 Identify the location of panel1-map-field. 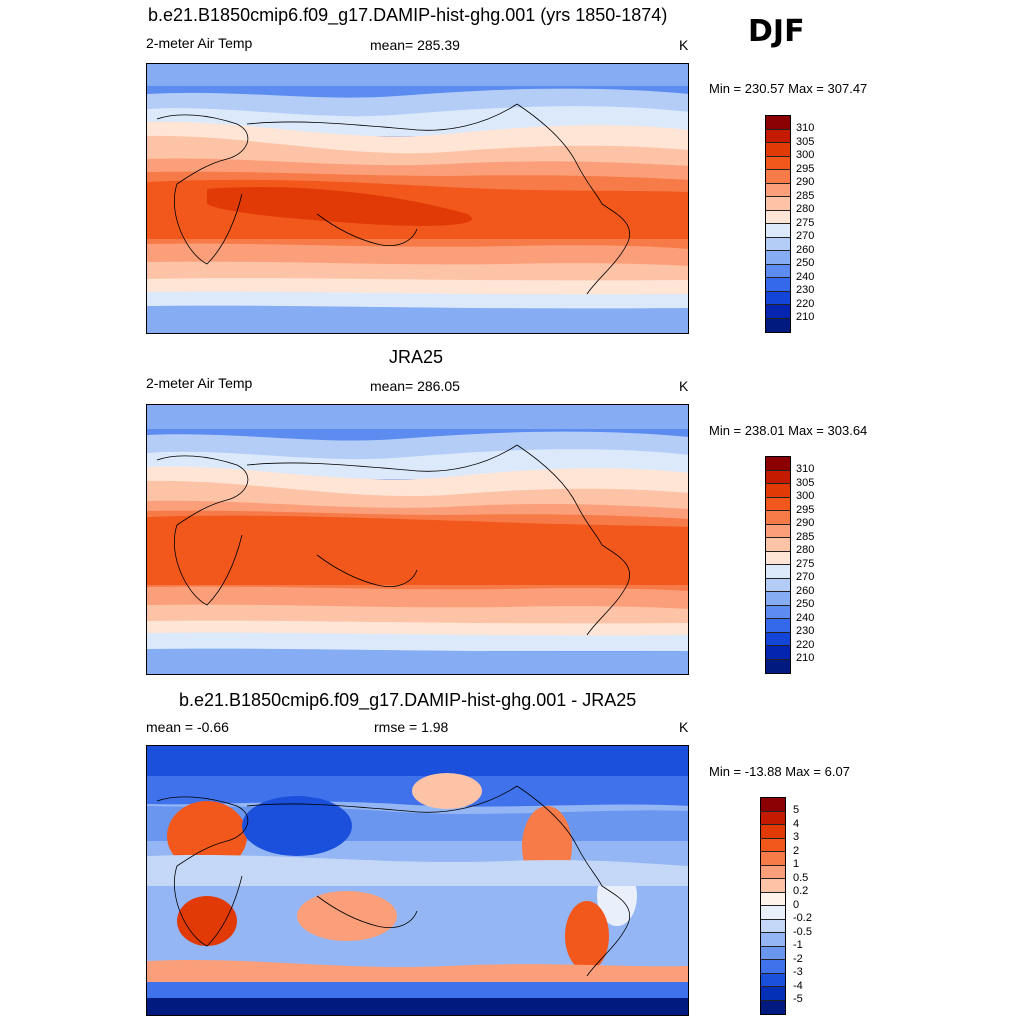
(417, 198).